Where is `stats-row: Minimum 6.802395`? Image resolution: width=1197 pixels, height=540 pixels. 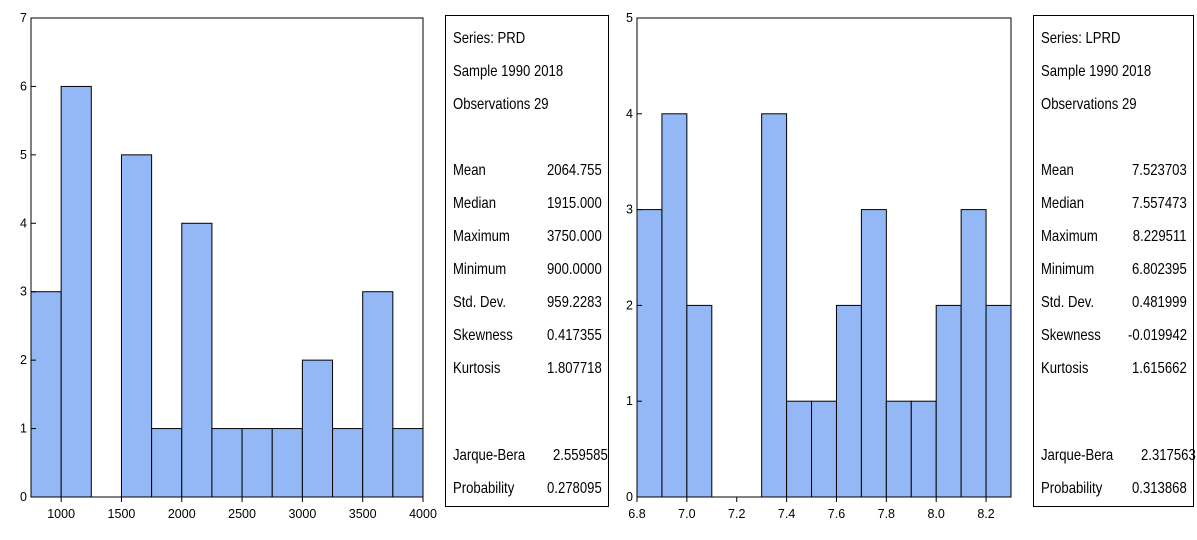
stats-row: Minimum 6.802395 is located at coordinates (1114, 270).